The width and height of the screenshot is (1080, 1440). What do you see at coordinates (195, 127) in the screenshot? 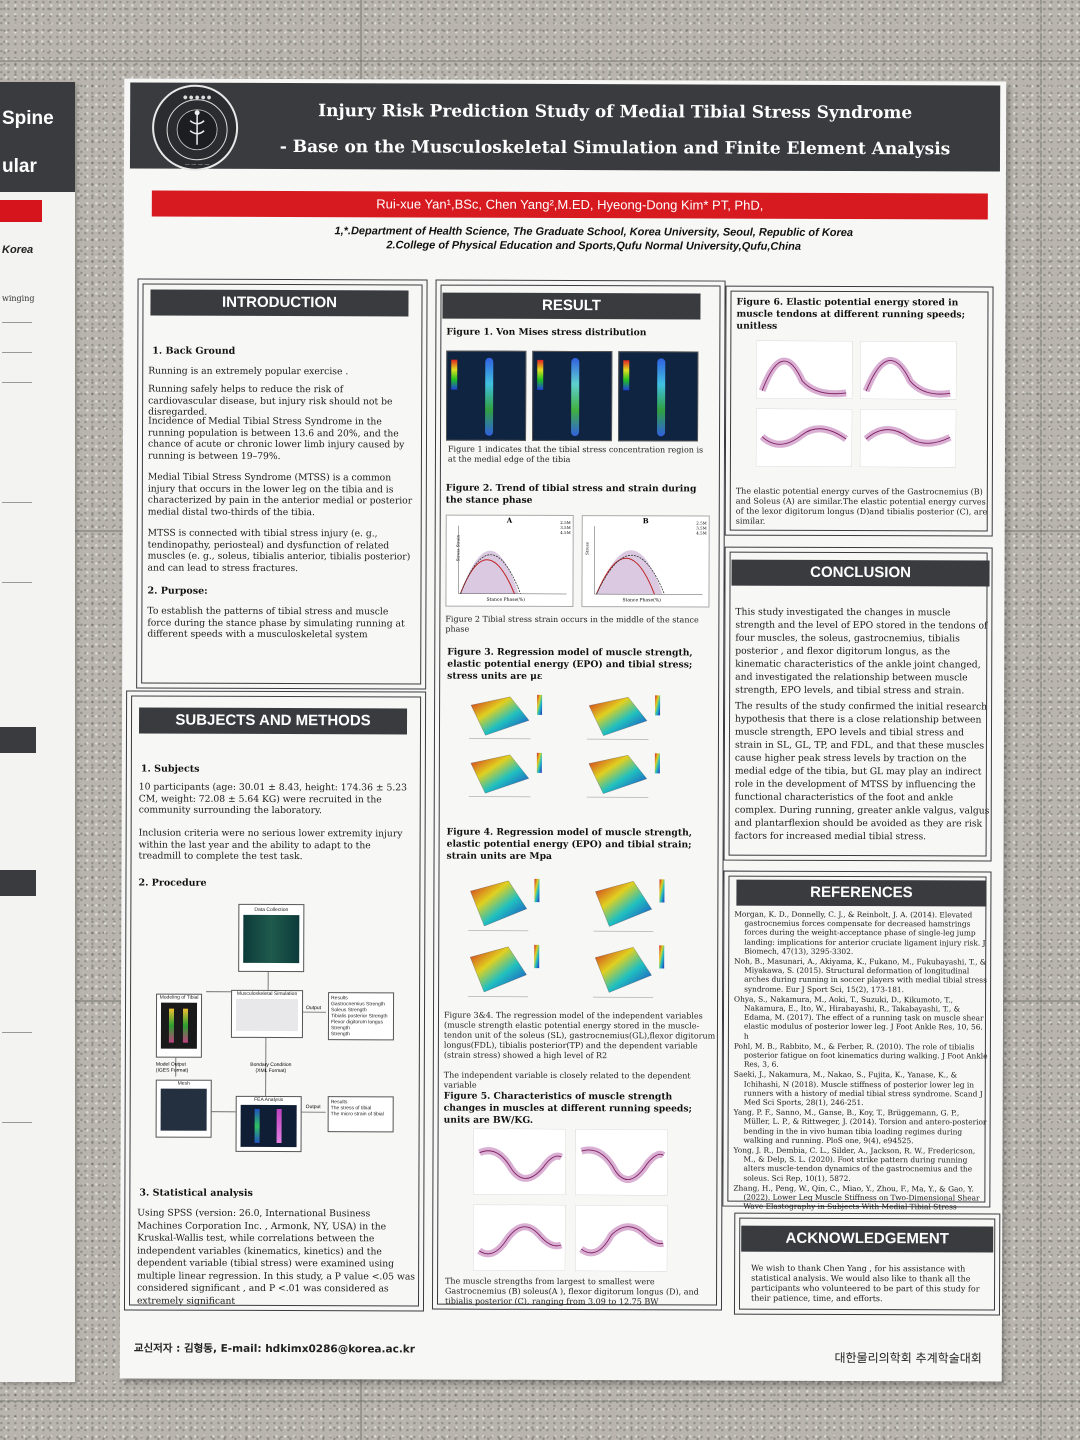
I see `society-logo: ● ● ● ● ● — — — —` at bounding box center [195, 127].